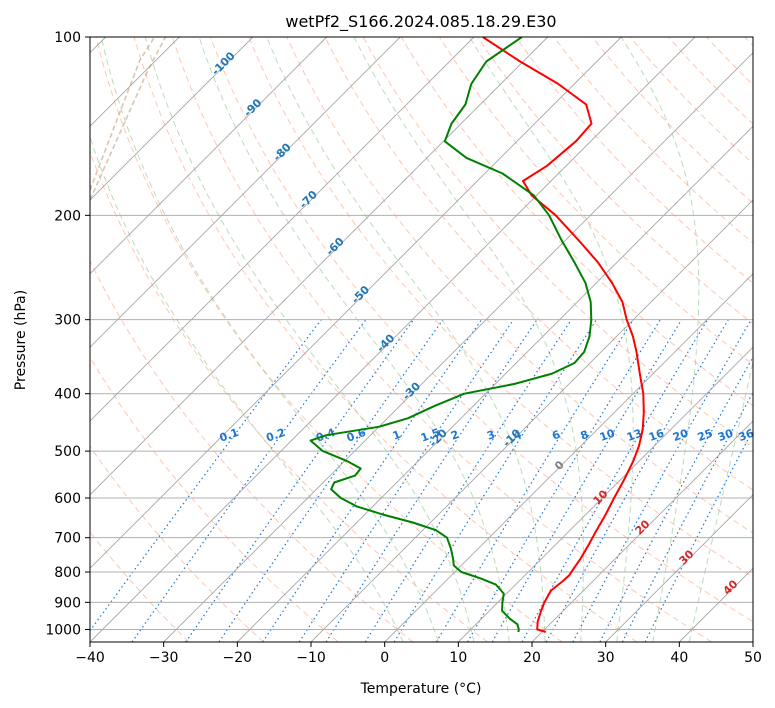  Describe the element at coordinates (656, 435) in the screenshot. I see `mixing-ratio-label: 16` at that location.